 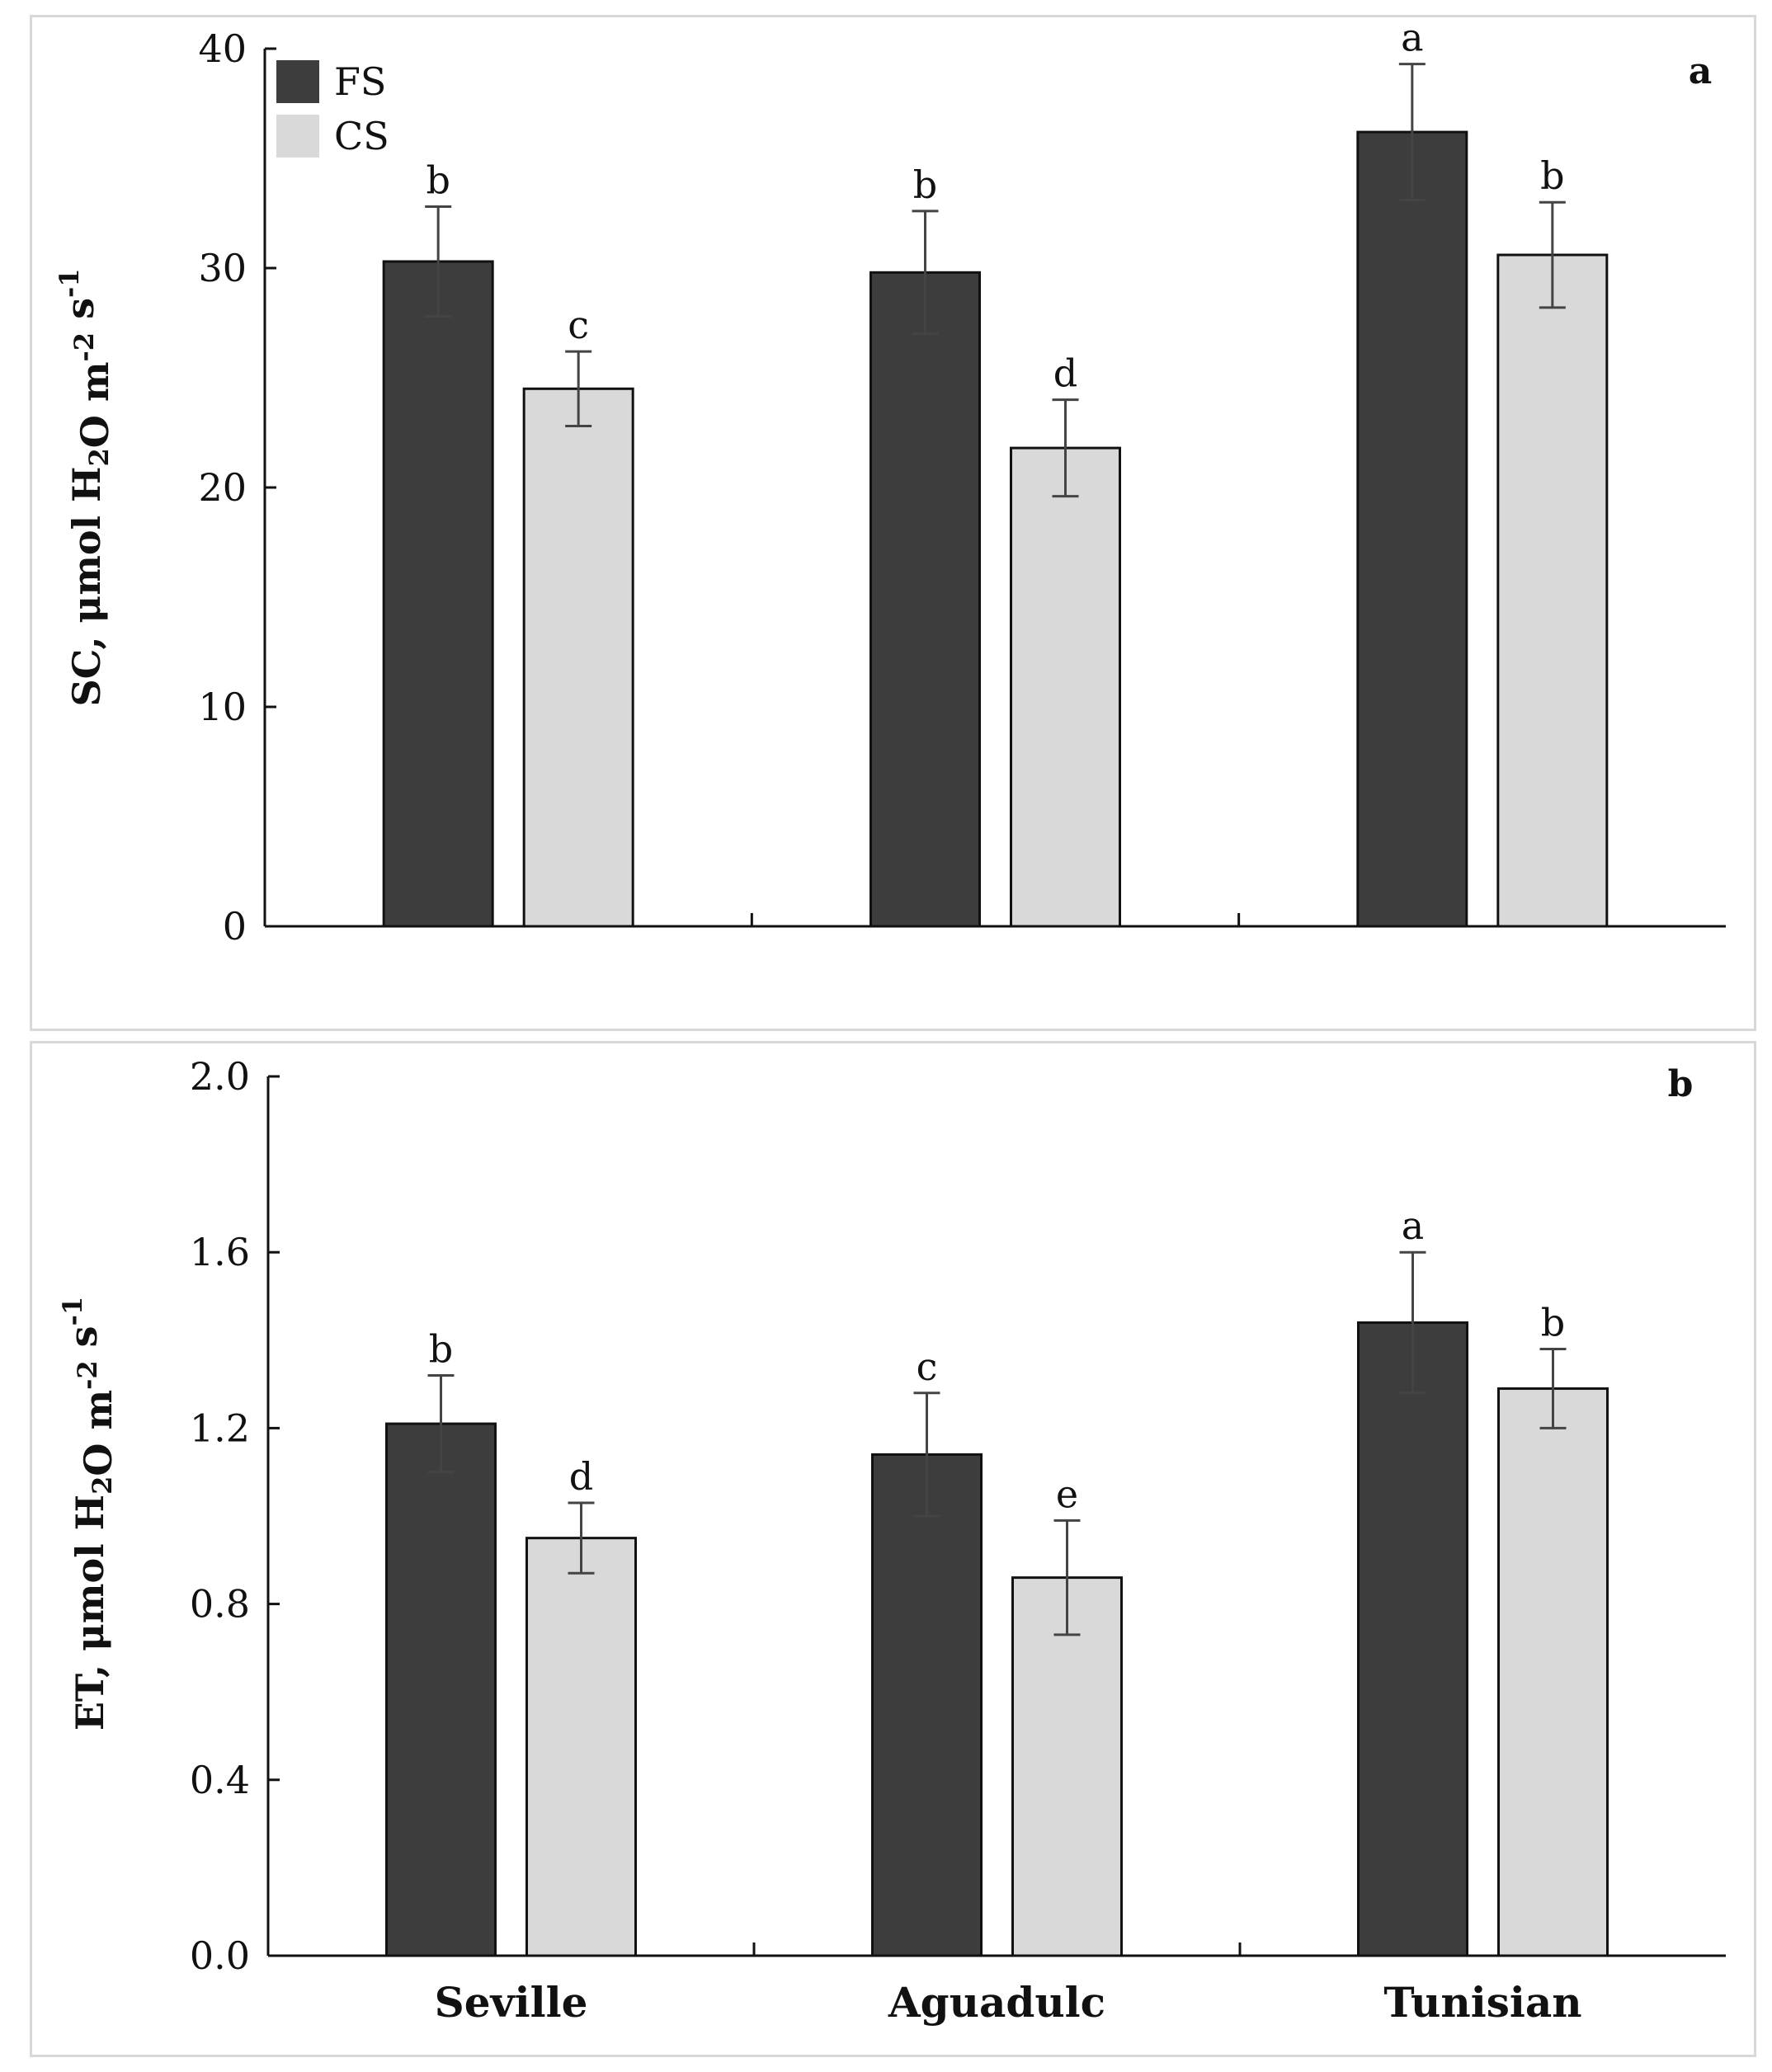 What do you see at coordinates (220, 1077) in the screenshot?
I see `y-tick-label: 2.0` at bounding box center [220, 1077].